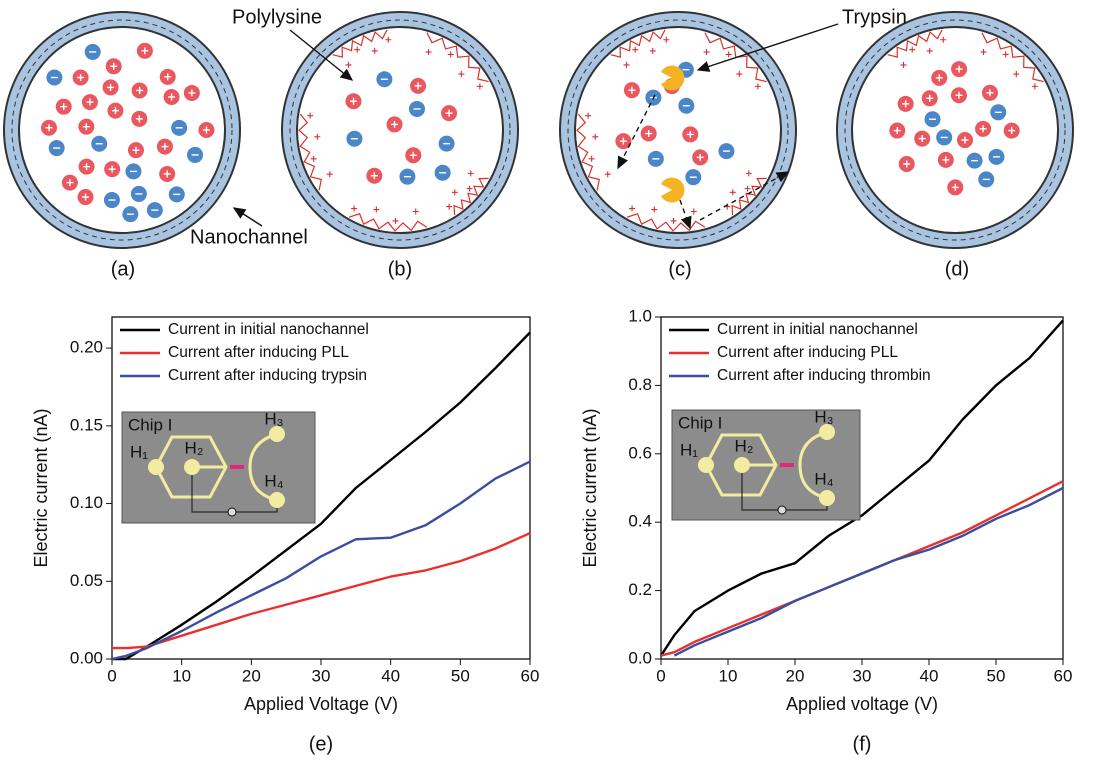 The height and width of the screenshot is (760, 1093). I want to click on x-tick-label: 20, so click(251, 675).